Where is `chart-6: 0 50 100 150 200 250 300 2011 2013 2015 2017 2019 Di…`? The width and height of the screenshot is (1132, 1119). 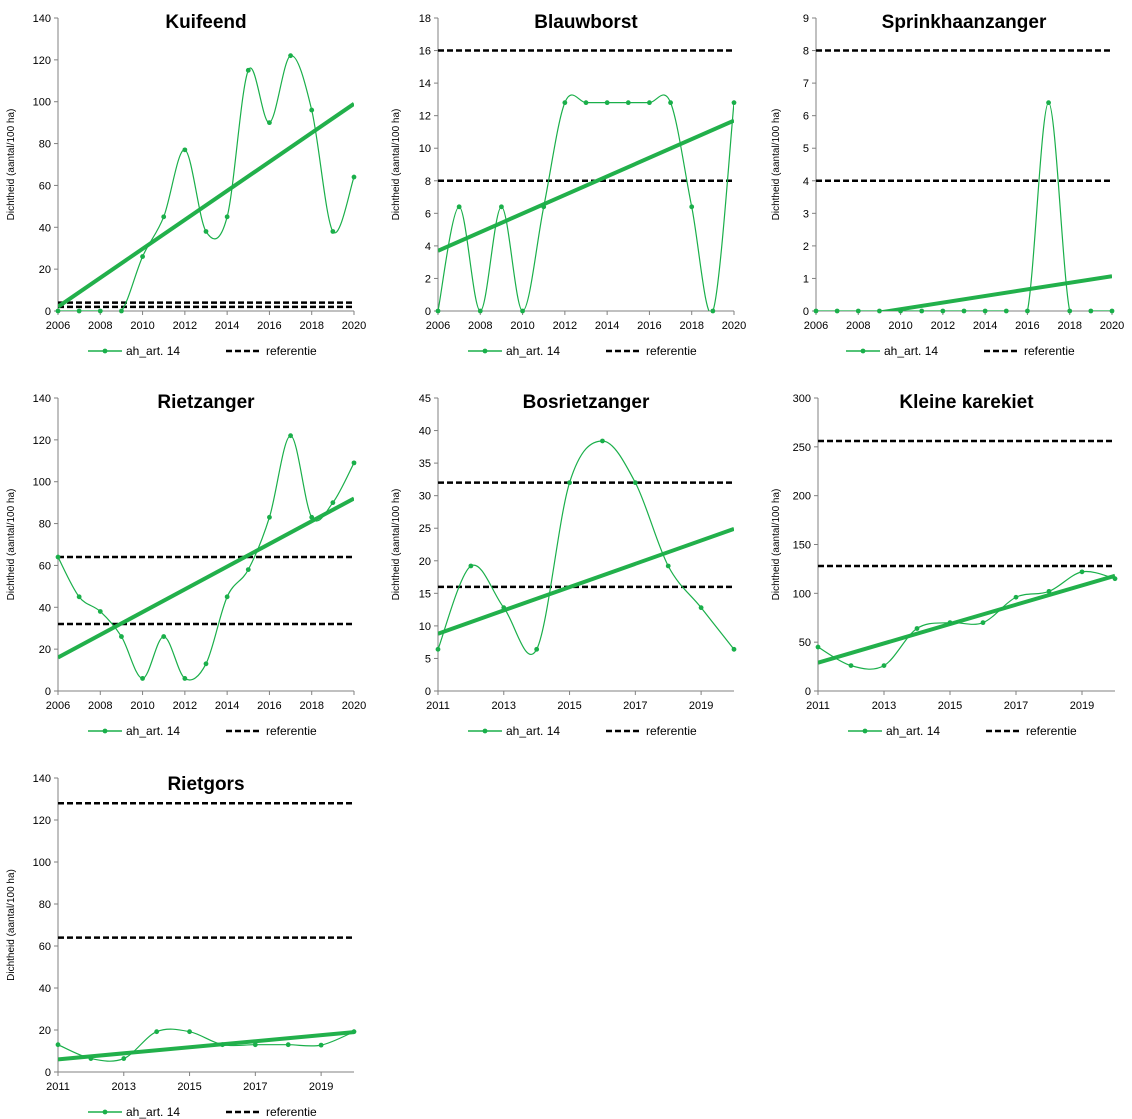
chart-6: 0 50 100 150 200 250 300 2011 2013 2015 2017 2019 Di… is located at coordinates (944, 565).